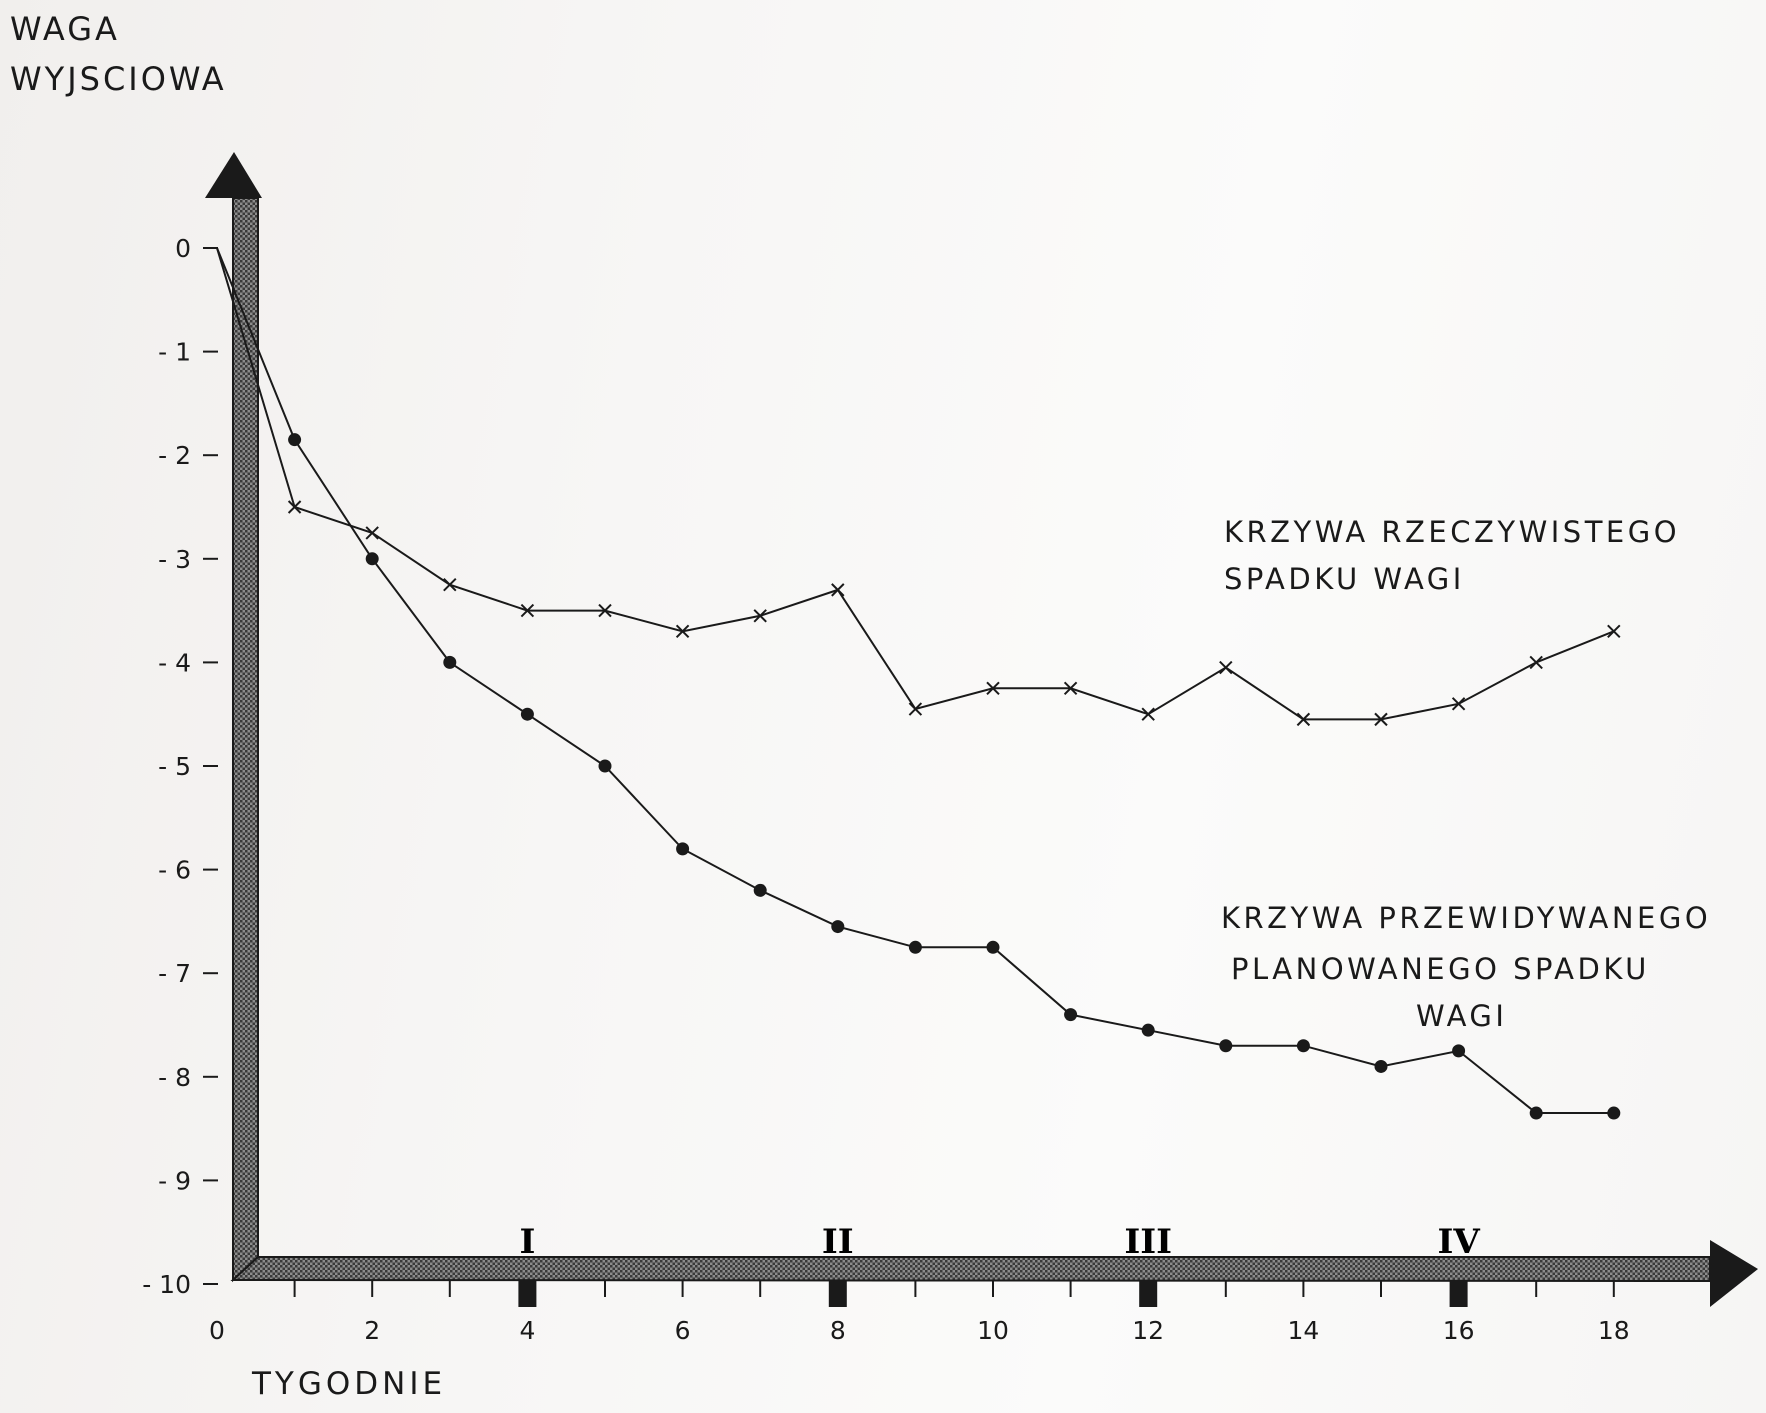 This screenshot has width=1766, height=1413. Describe the element at coordinates (245, 740) in the screenshot. I see `y-axis-arrow` at that location.